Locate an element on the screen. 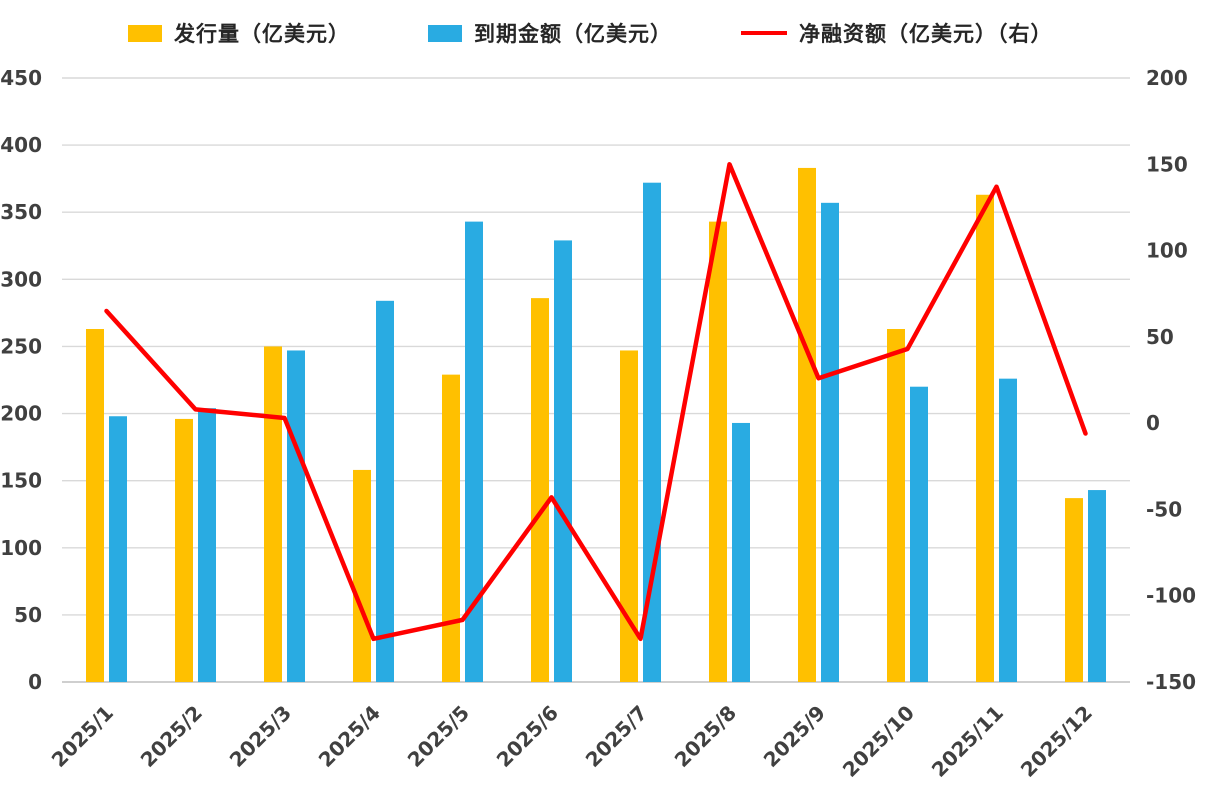 This screenshot has width=1207, height=796. legend-item-net-financing: 净融资额（亿美元）（右） is located at coordinates (897, 33).